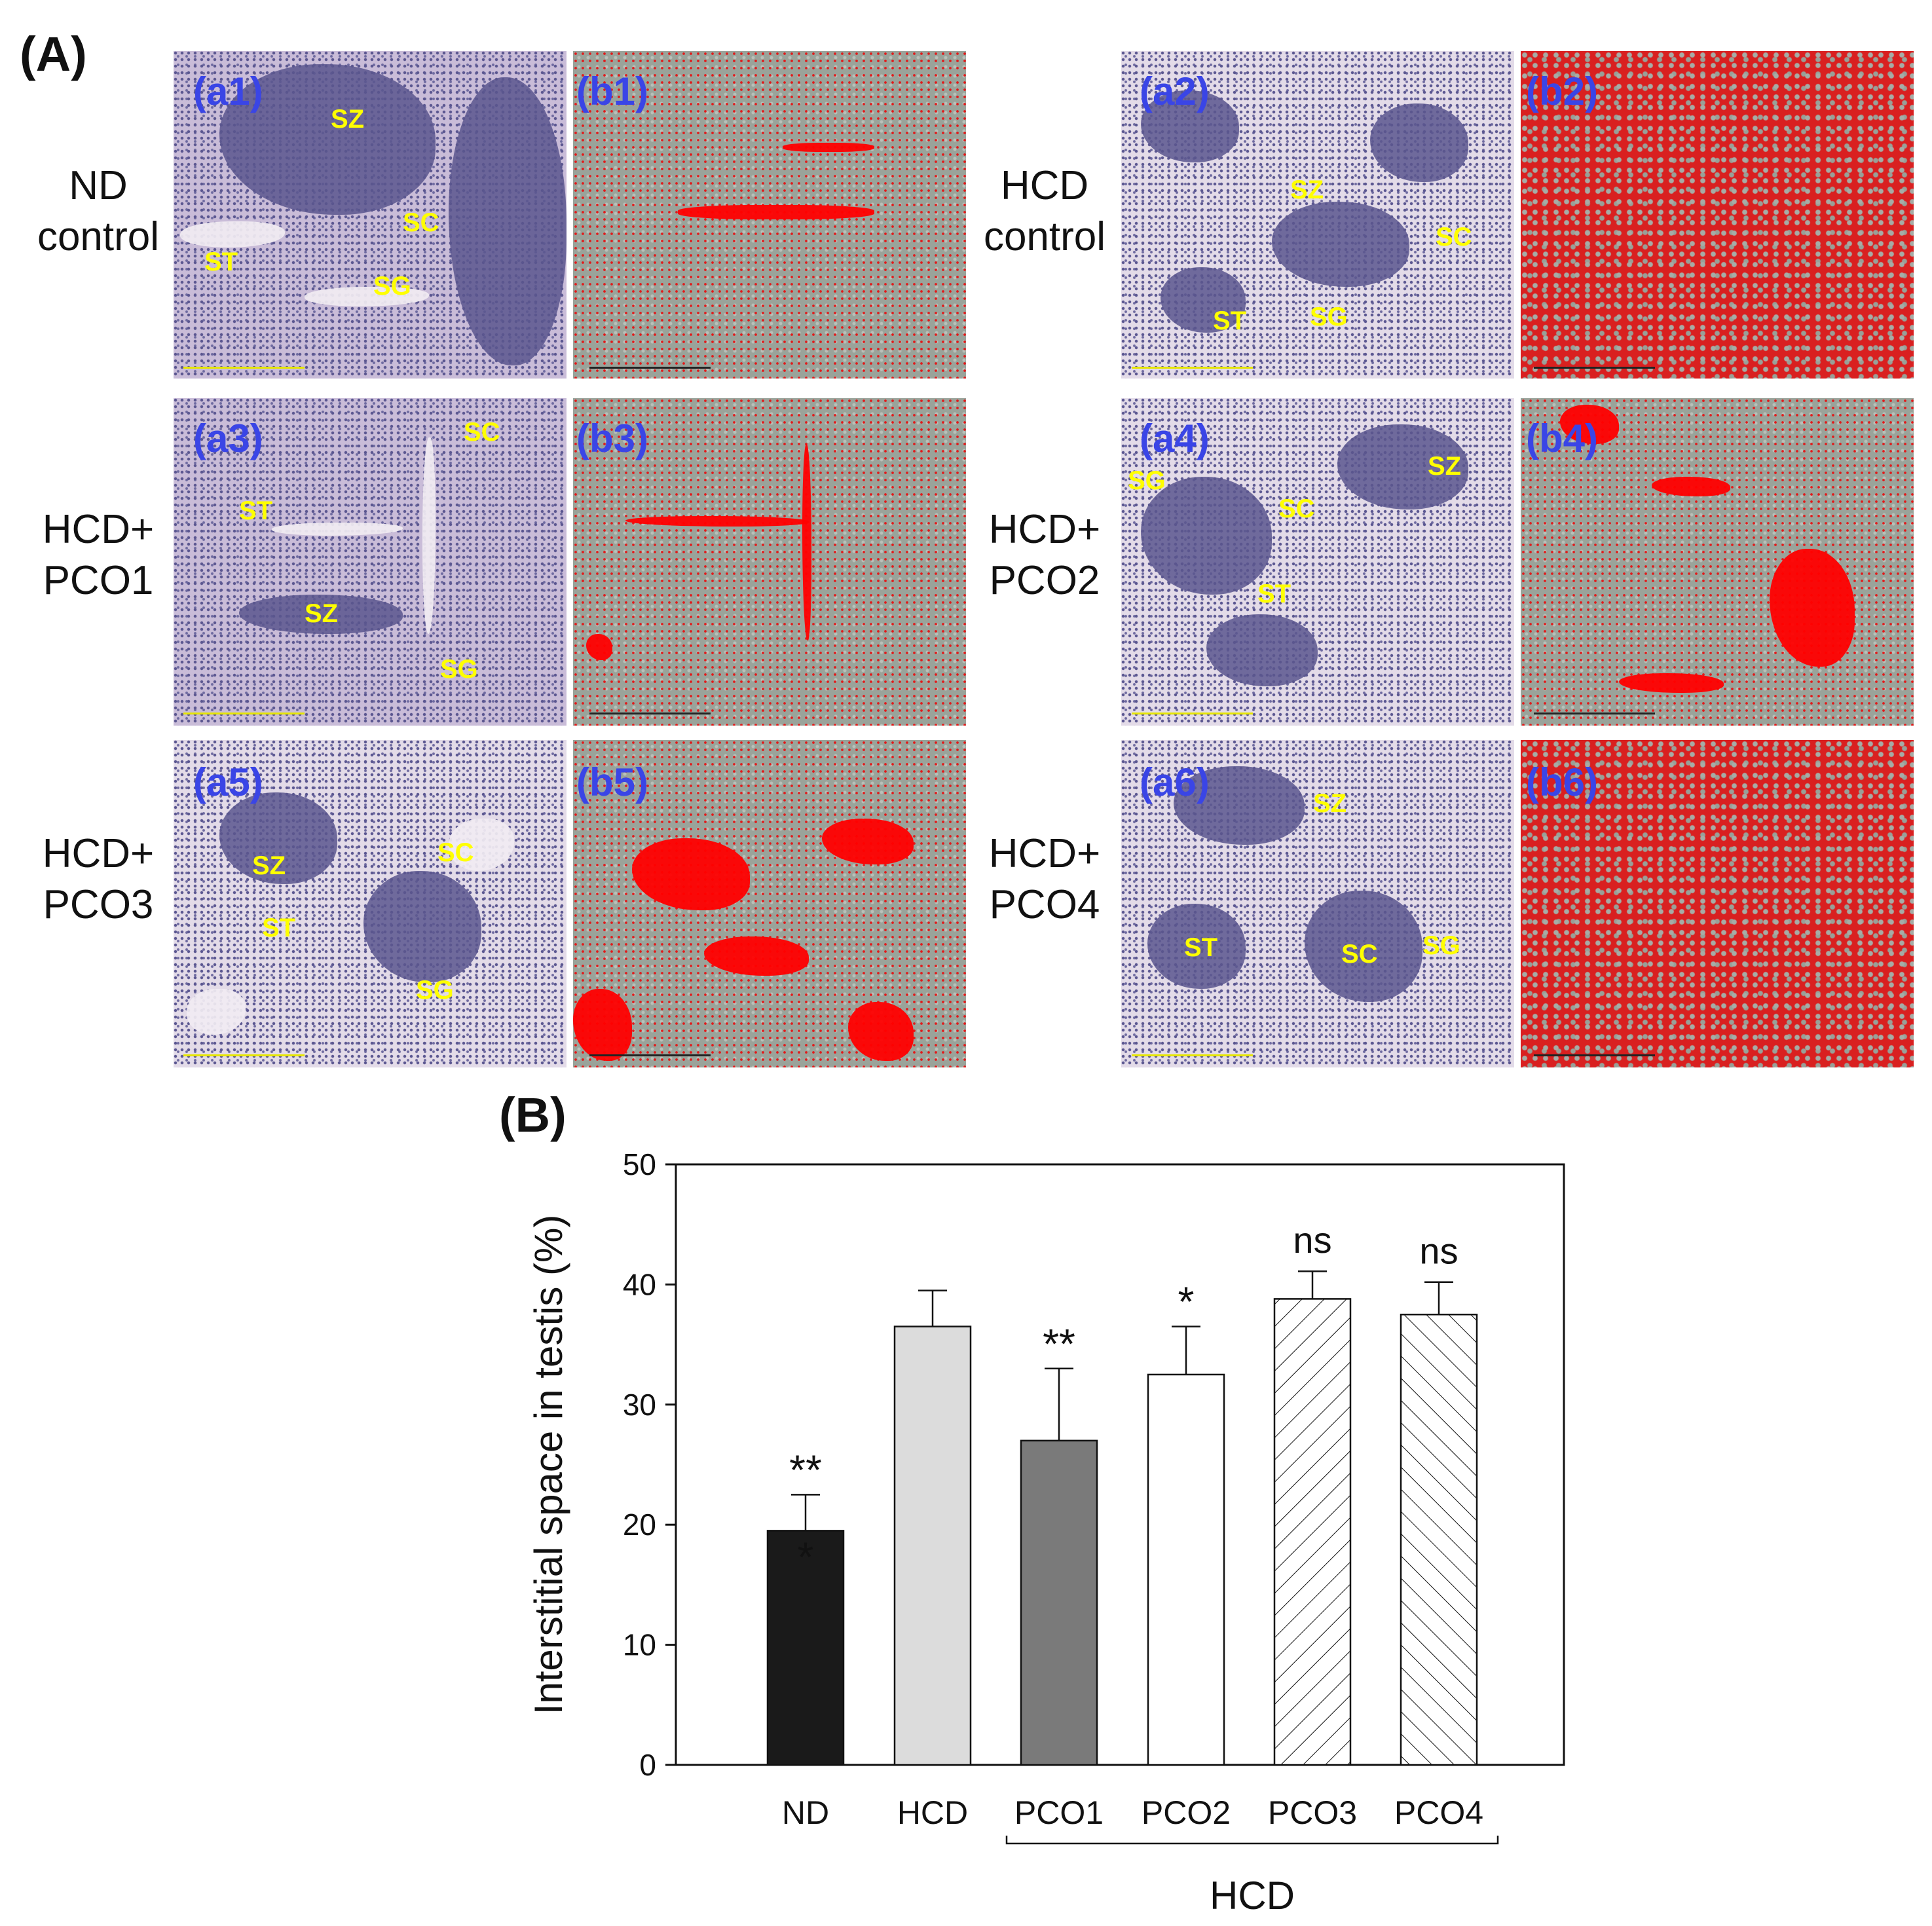 The image size is (1932, 1926). I want to click on y-axis-label: Interstitial space in testis (%), so click(548, 1465).